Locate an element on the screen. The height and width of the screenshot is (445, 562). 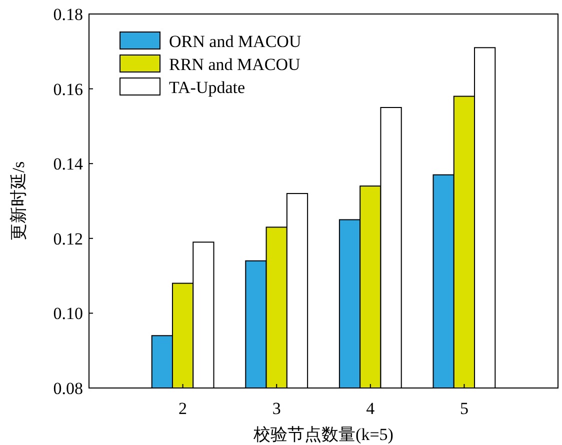
legend-label: TA-Update is located at coordinates (207, 87).